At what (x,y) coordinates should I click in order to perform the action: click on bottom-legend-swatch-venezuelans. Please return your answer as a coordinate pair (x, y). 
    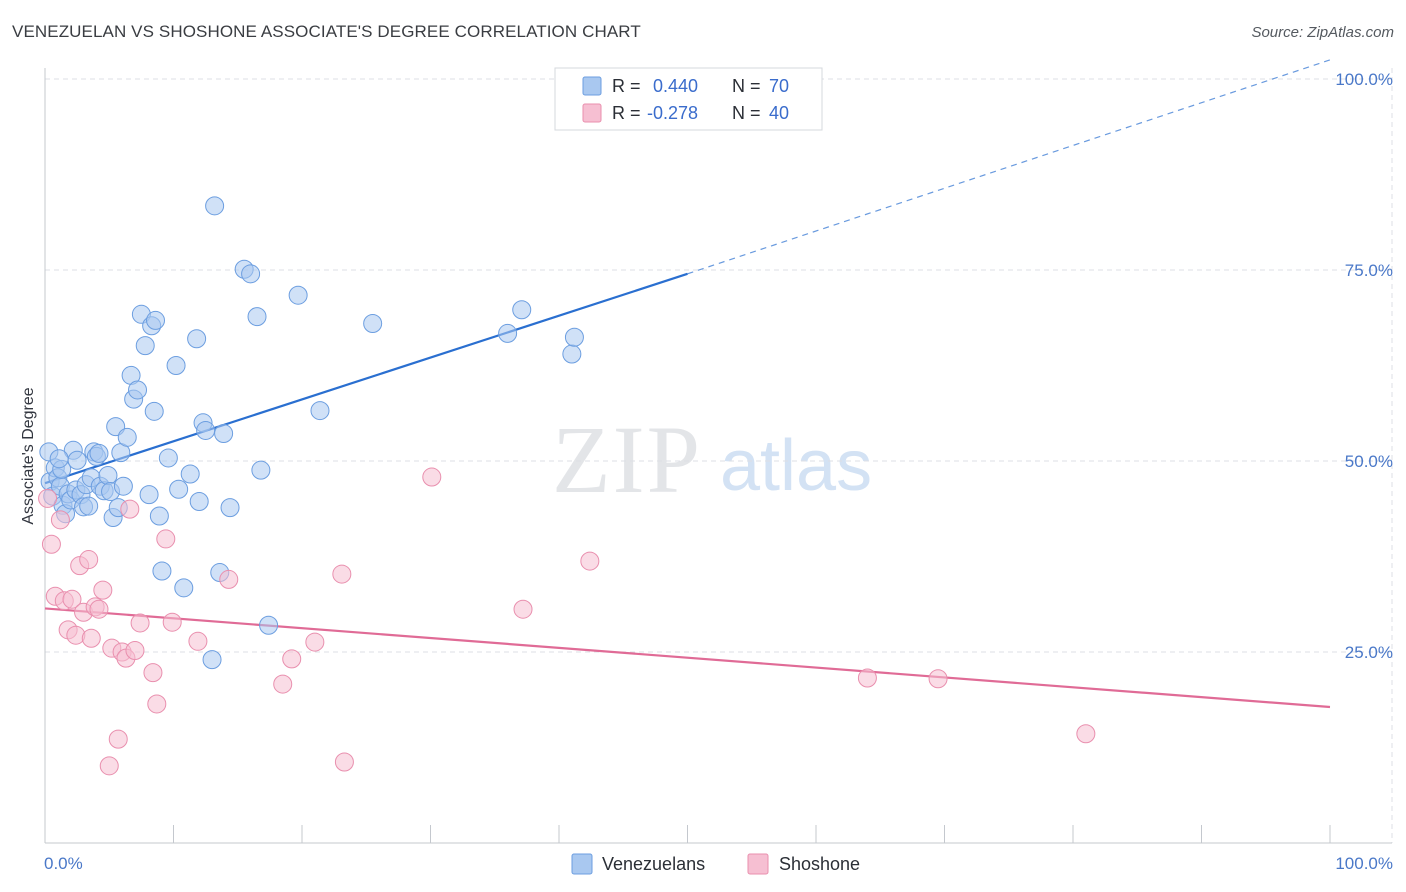
    Looking at the image, I should click on (582, 864).